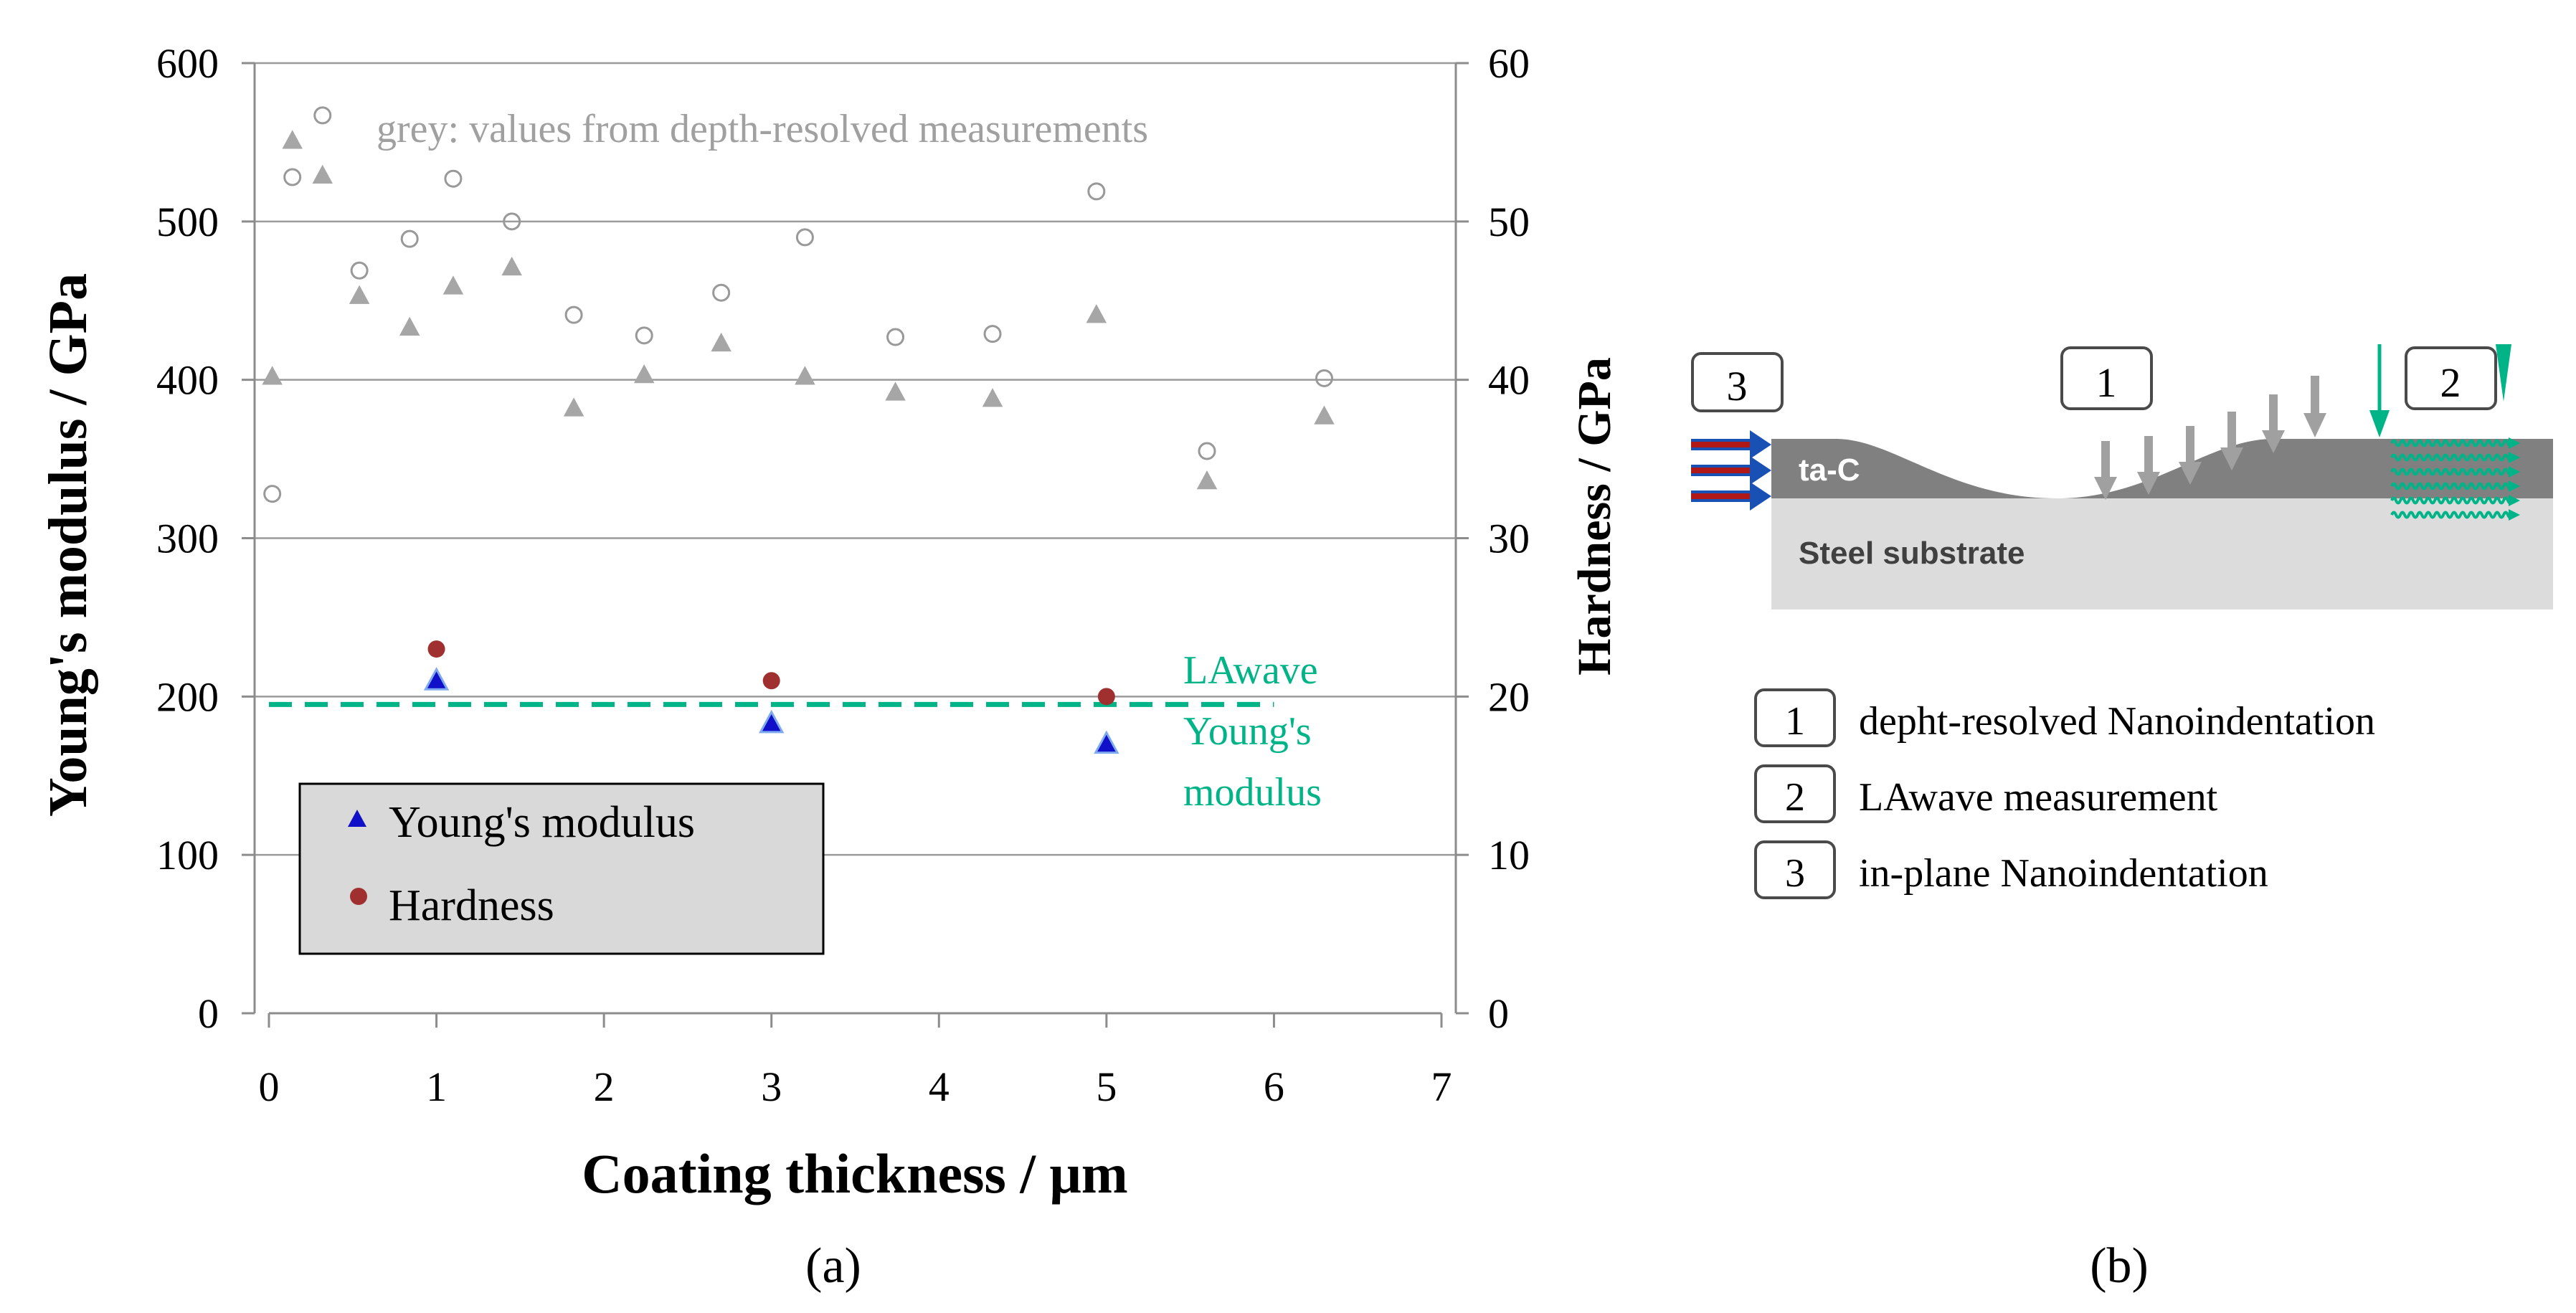 The height and width of the screenshot is (1313, 2576). I want to click on panel-label-a: (a), so click(833, 1266).